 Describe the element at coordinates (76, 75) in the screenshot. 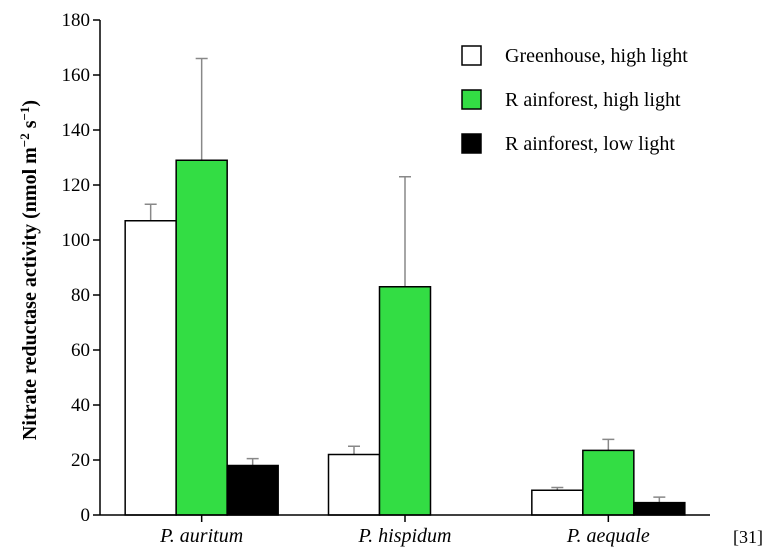

I see `y-tick-label: 160` at that location.